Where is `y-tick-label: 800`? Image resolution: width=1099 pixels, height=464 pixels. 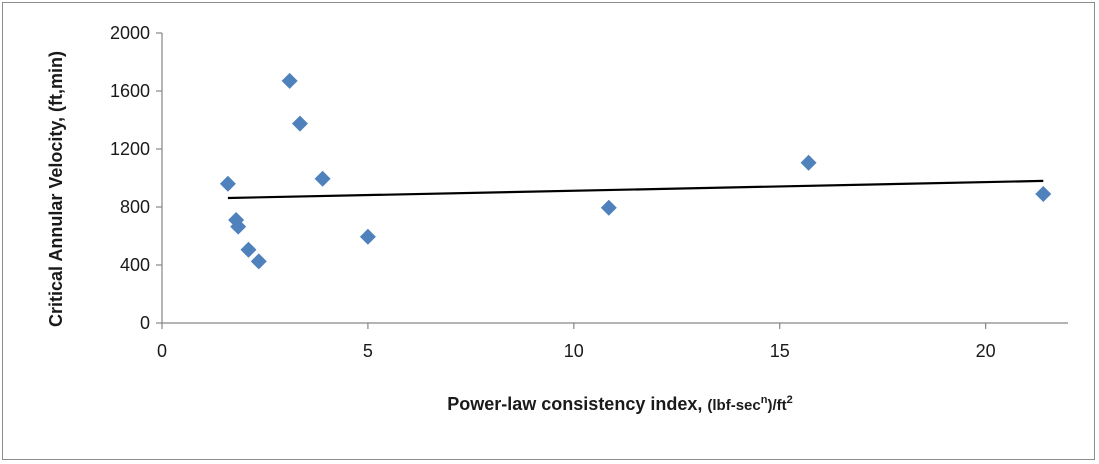 y-tick-label: 800 is located at coordinates (135, 207).